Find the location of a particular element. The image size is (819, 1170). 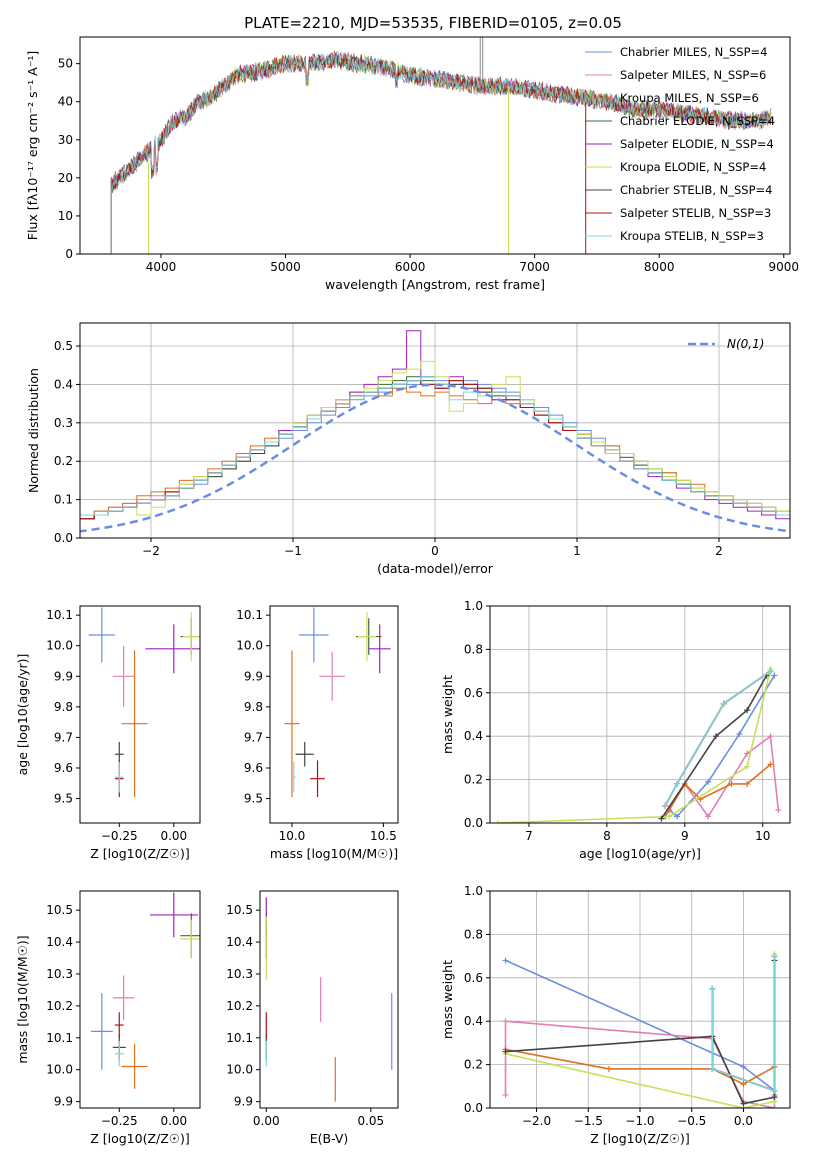

legend-label: Chabrier MILES, N_SSP=4 is located at coordinates (693, 52).